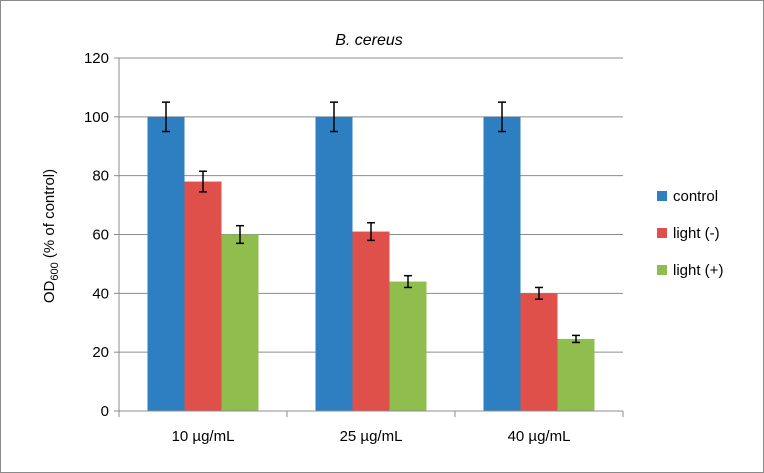 Image resolution: width=764 pixels, height=473 pixels. Describe the element at coordinates (100, 235) in the screenshot. I see `y-tick-label: 60` at that location.